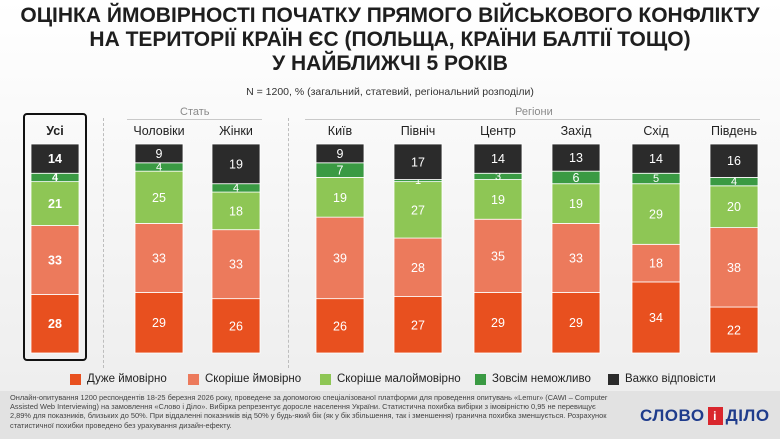 The width and height of the screenshot is (780, 439). I want to click on legend-label: Дуже ймовірно, so click(127, 379).